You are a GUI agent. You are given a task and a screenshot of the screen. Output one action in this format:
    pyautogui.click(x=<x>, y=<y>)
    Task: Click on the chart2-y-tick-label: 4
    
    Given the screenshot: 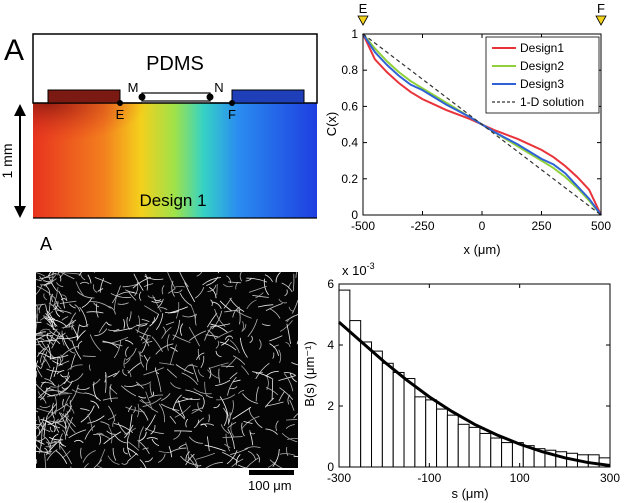 What is the action you would take?
    pyautogui.click(x=330, y=345)
    